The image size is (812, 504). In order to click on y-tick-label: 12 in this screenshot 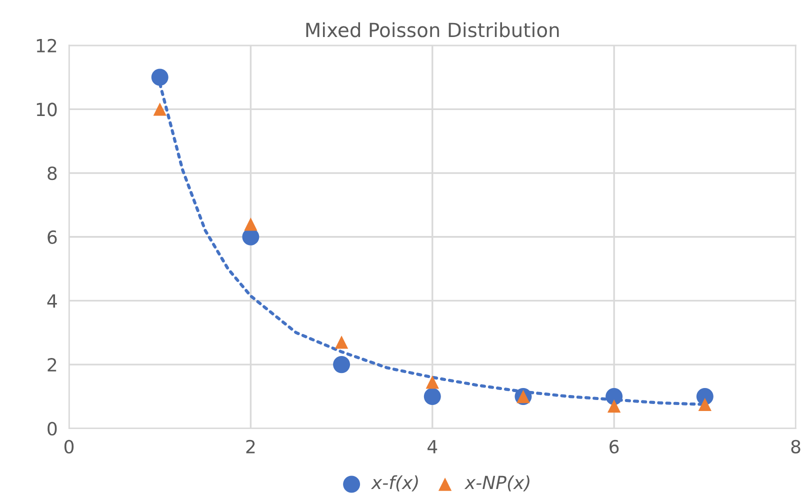, I will do `click(46, 45)`.